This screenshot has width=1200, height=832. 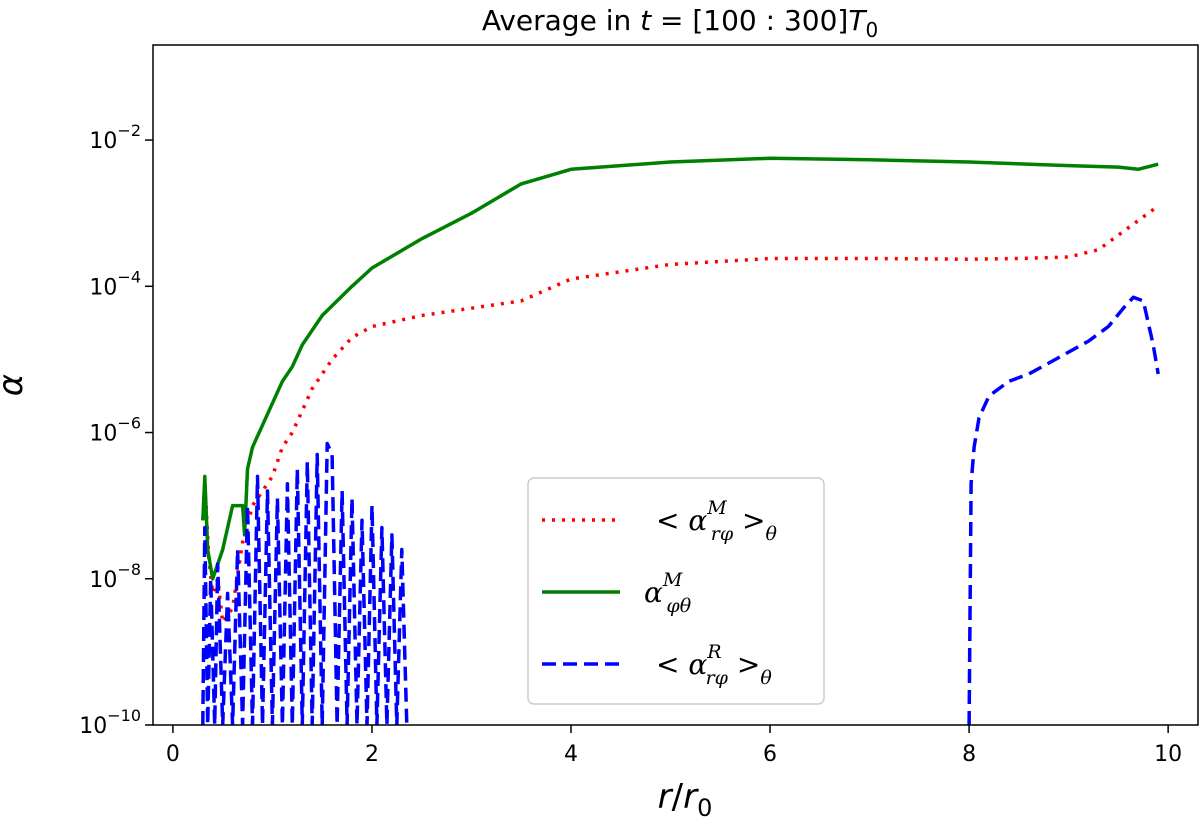 I want to click on legend-label-2: < αR rφ >θ, so click(x=714, y=665).